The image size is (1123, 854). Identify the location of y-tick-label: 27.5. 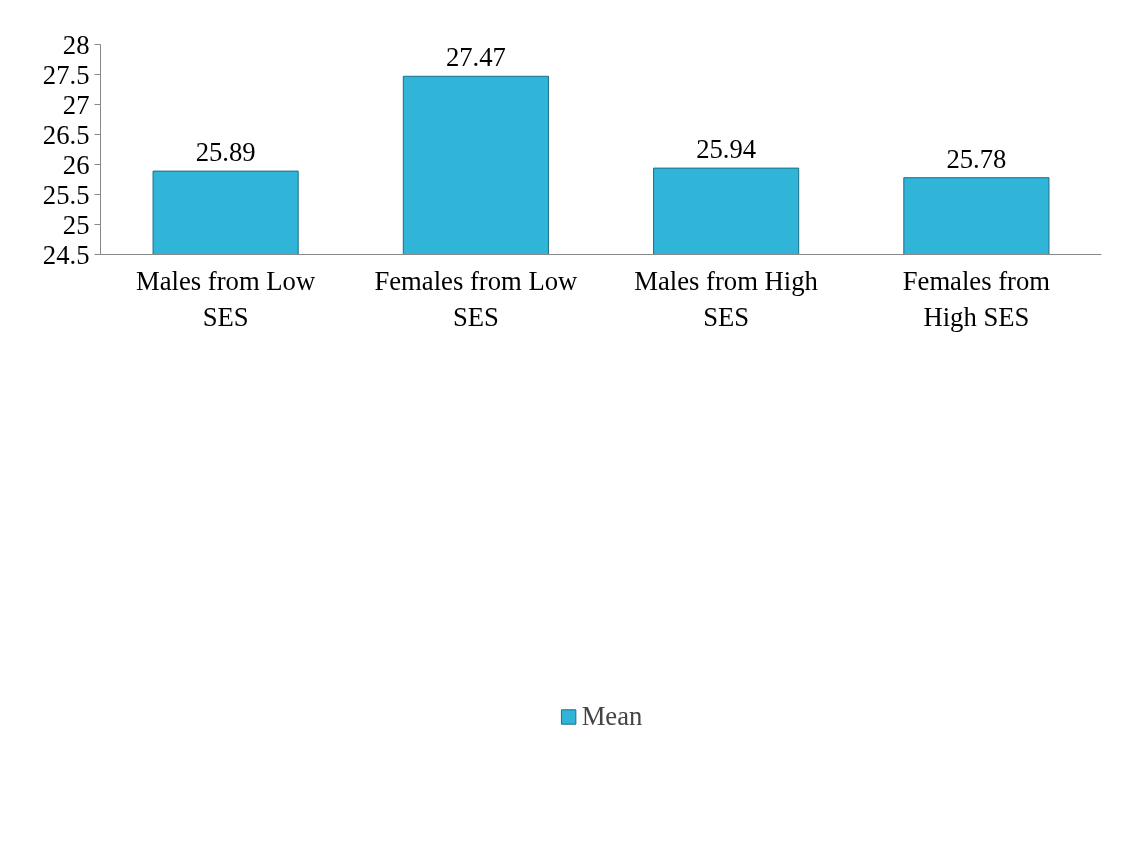
(66, 74).